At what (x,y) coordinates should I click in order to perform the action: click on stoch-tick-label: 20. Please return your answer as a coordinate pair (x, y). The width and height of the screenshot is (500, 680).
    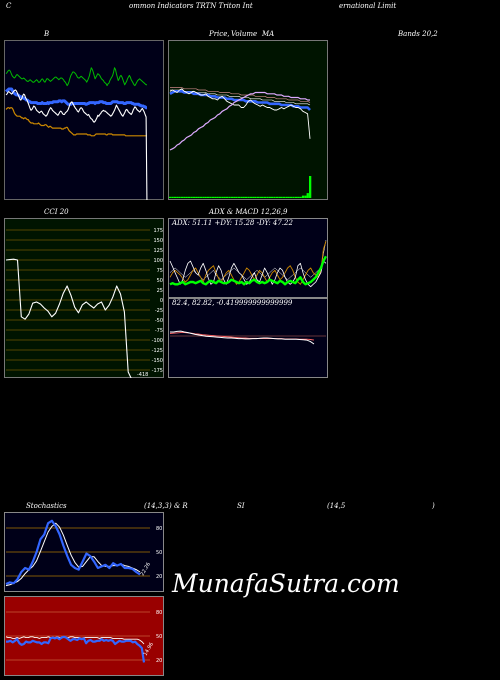
    Looking at the image, I should click on (159, 577).